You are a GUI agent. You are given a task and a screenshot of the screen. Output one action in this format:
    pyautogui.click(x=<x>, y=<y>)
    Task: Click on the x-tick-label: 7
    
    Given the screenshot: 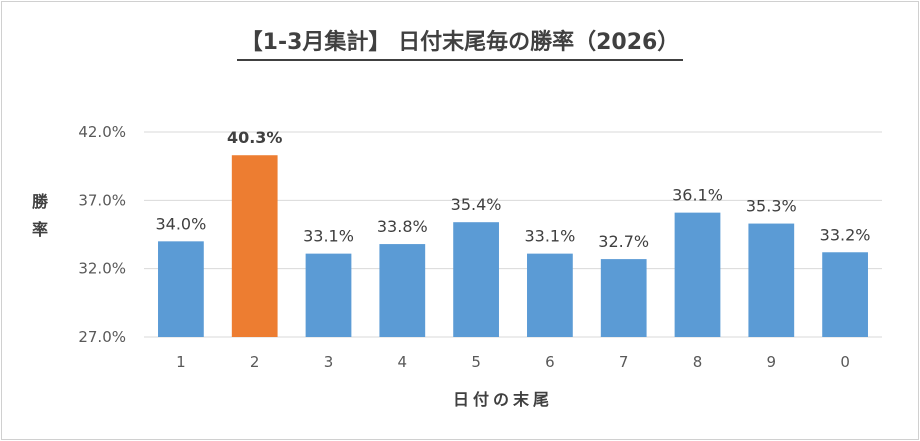 What is the action you would take?
    pyautogui.click(x=624, y=362)
    